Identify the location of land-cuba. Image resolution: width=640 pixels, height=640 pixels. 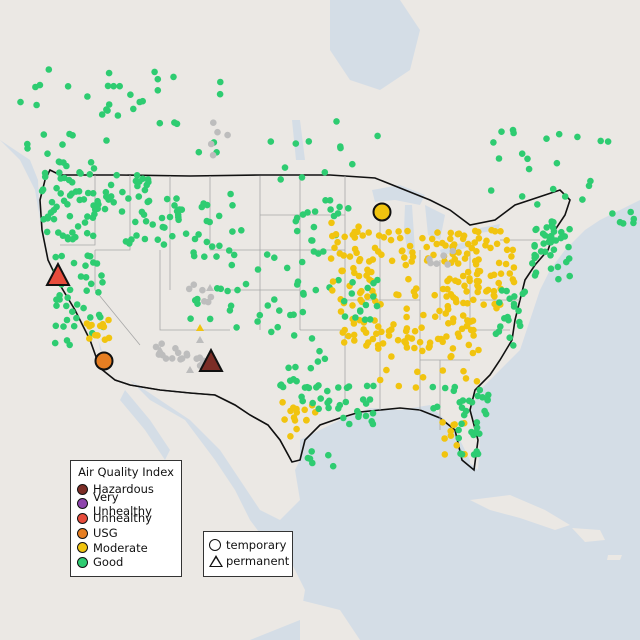
(520, 512).